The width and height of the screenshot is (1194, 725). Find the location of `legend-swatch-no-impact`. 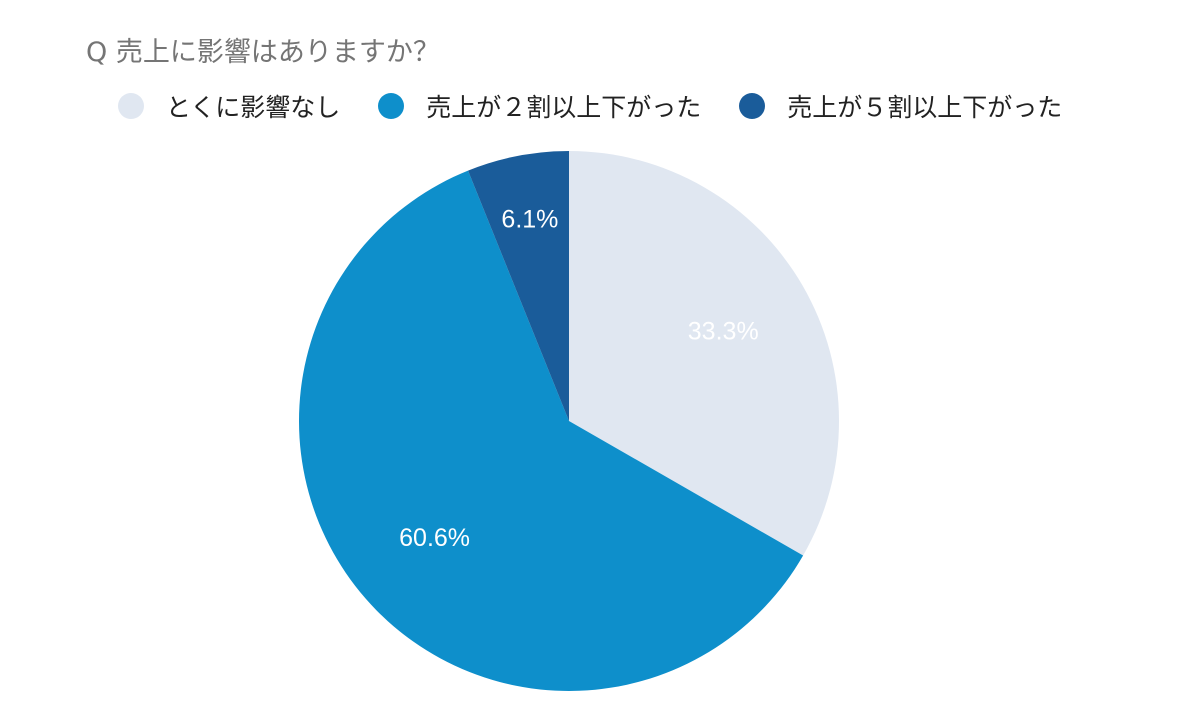

legend-swatch-no-impact is located at coordinates (131, 106).